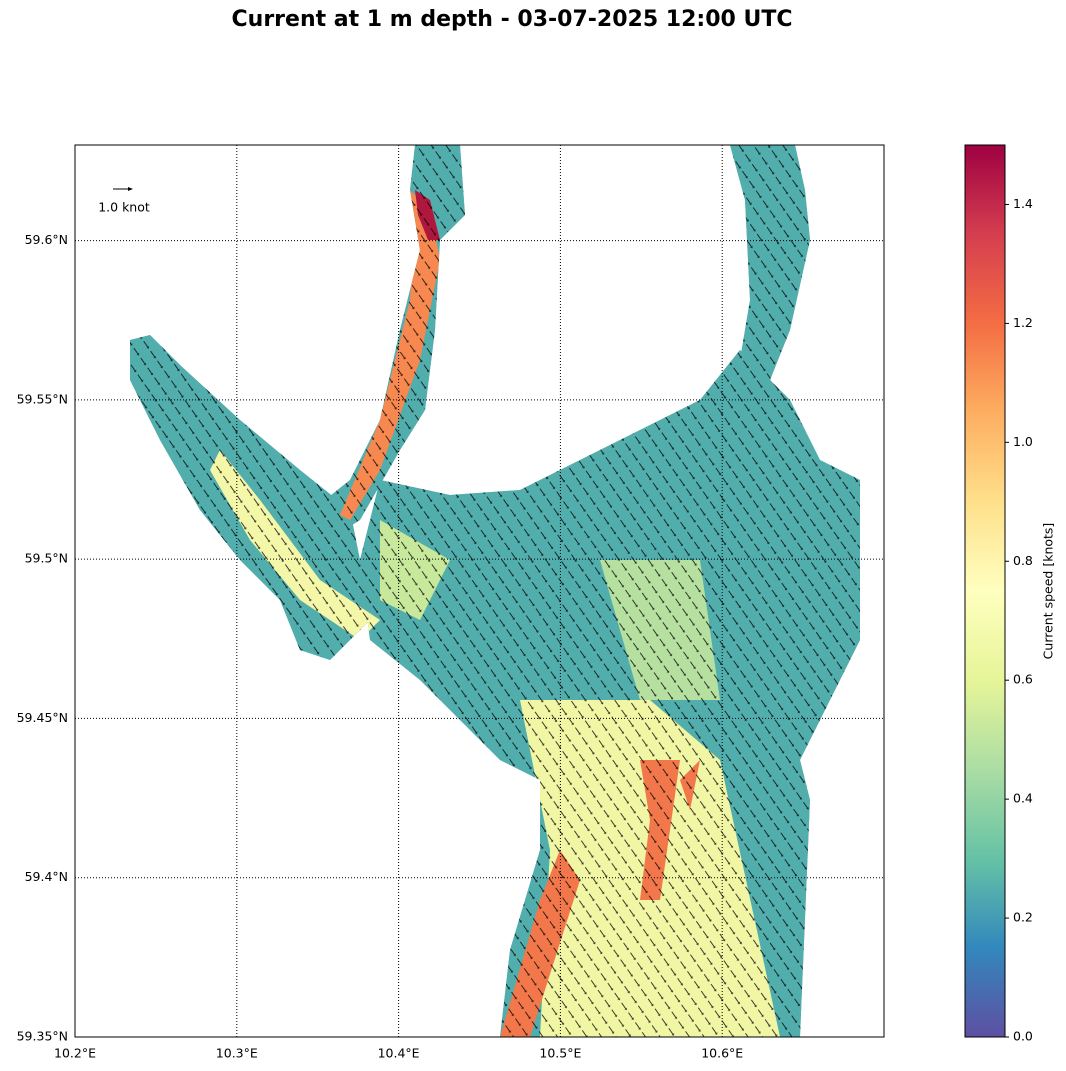 Image resolution: width=1066 pixels, height=1071 pixels. Describe the element at coordinates (1023, 679) in the screenshot. I see `colorbar-tick-label: 0.6` at that location.